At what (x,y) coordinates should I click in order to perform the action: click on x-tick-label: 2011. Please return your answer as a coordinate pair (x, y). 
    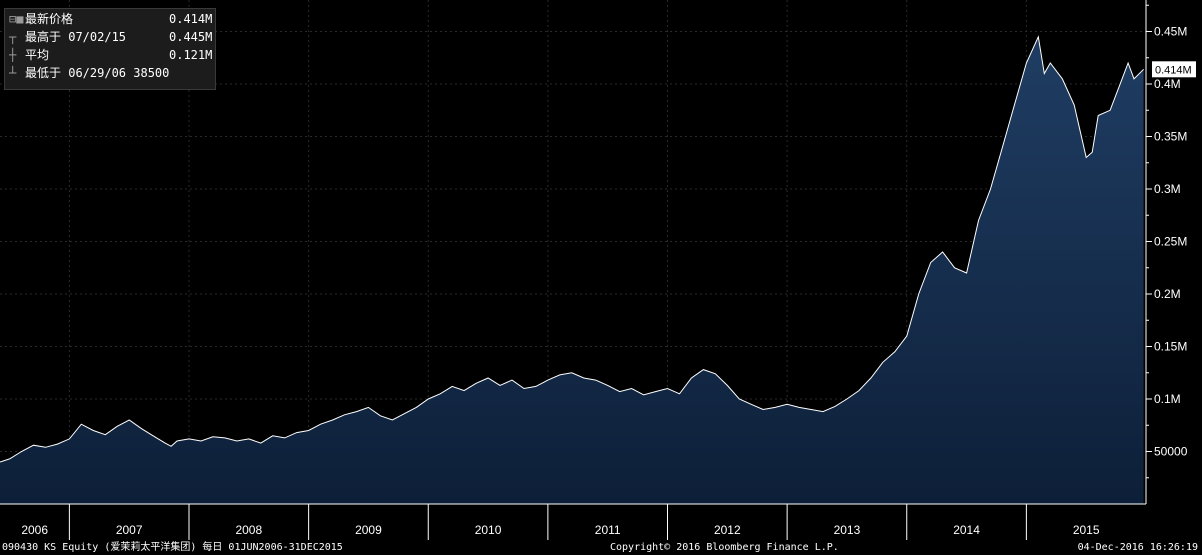
    Looking at the image, I should click on (608, 530).